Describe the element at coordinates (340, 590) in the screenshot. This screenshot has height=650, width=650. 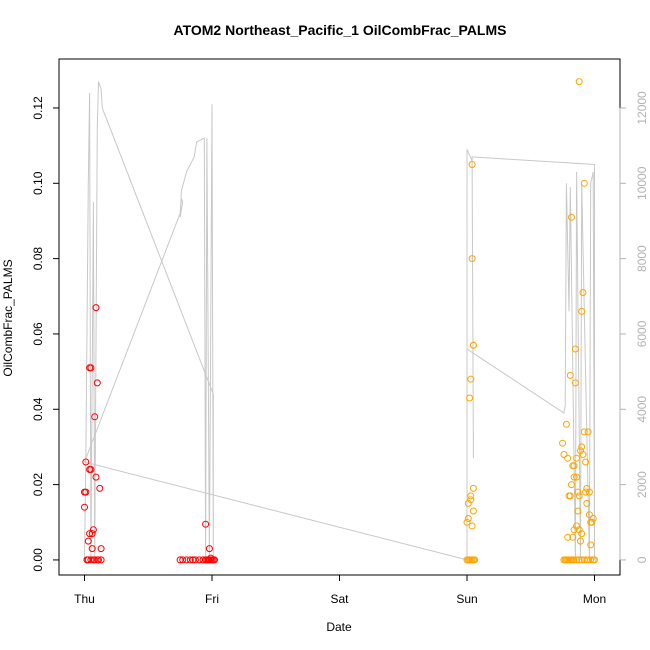
I see `x-axis: Thu Fri Sat Sun Mon` at that location.